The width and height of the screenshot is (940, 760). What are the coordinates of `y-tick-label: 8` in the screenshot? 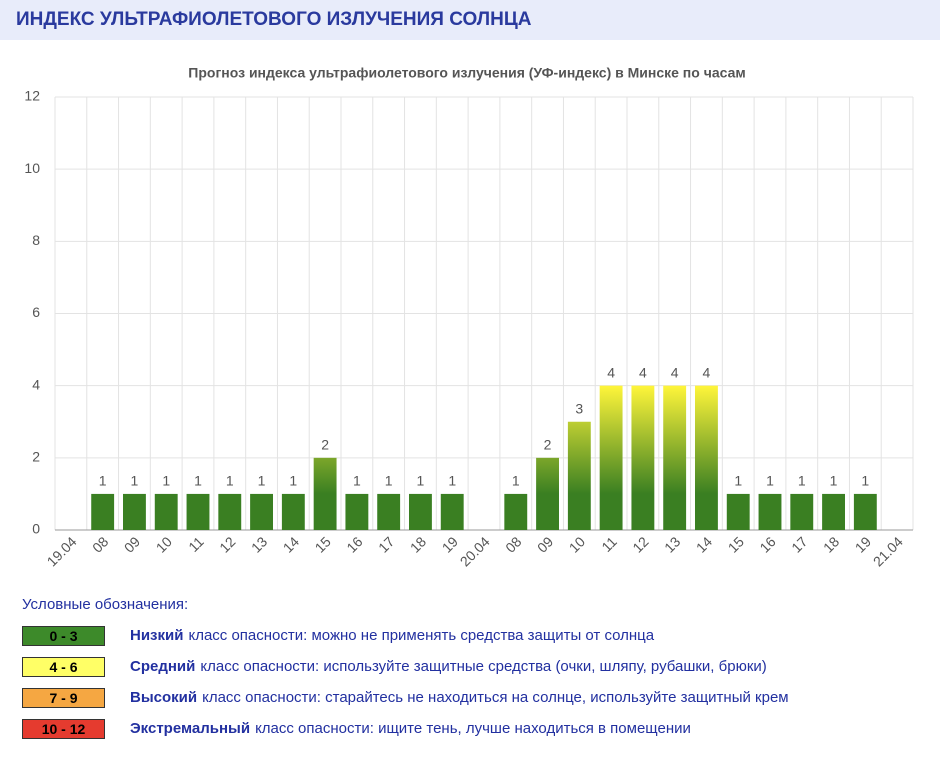 It's located at (36, 240).